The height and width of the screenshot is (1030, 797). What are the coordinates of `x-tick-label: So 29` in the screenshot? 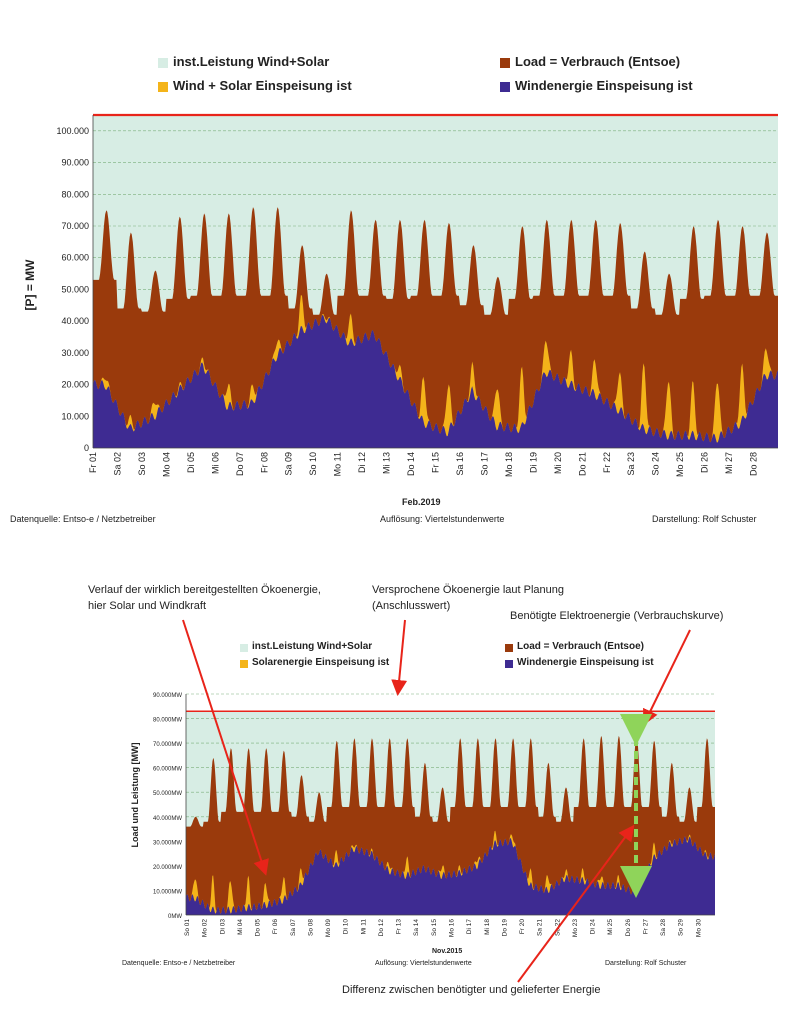 It's located at (681, 927).